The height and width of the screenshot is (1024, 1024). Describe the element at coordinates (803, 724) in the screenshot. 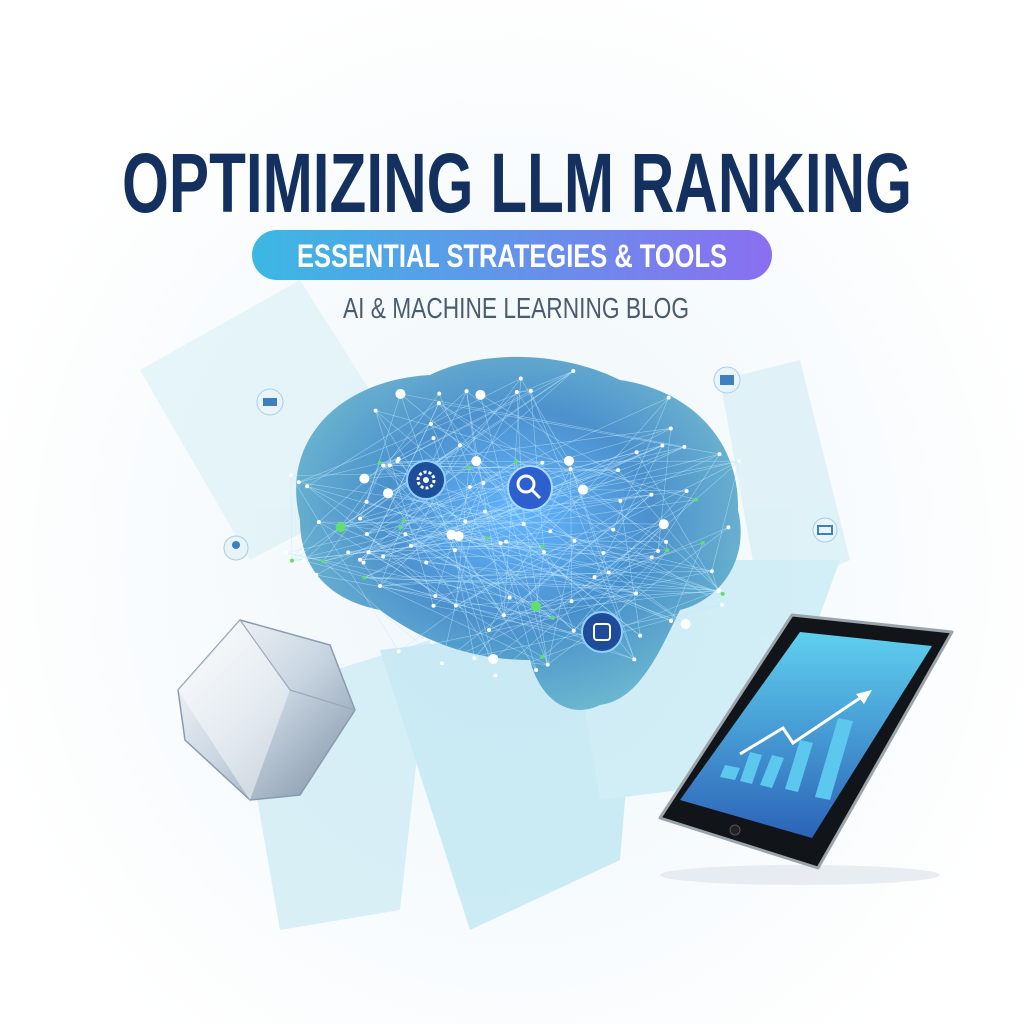

I see `trend-line` at that location.